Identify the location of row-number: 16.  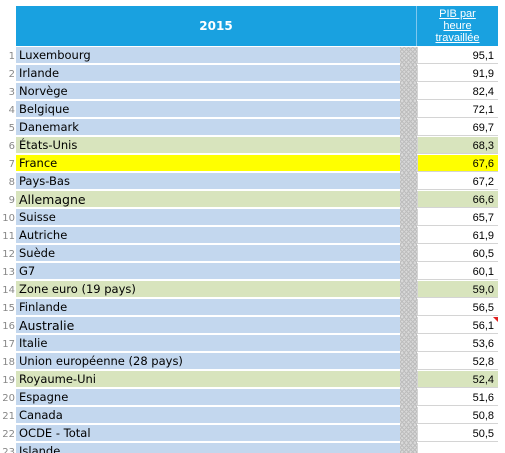
(8, 326).